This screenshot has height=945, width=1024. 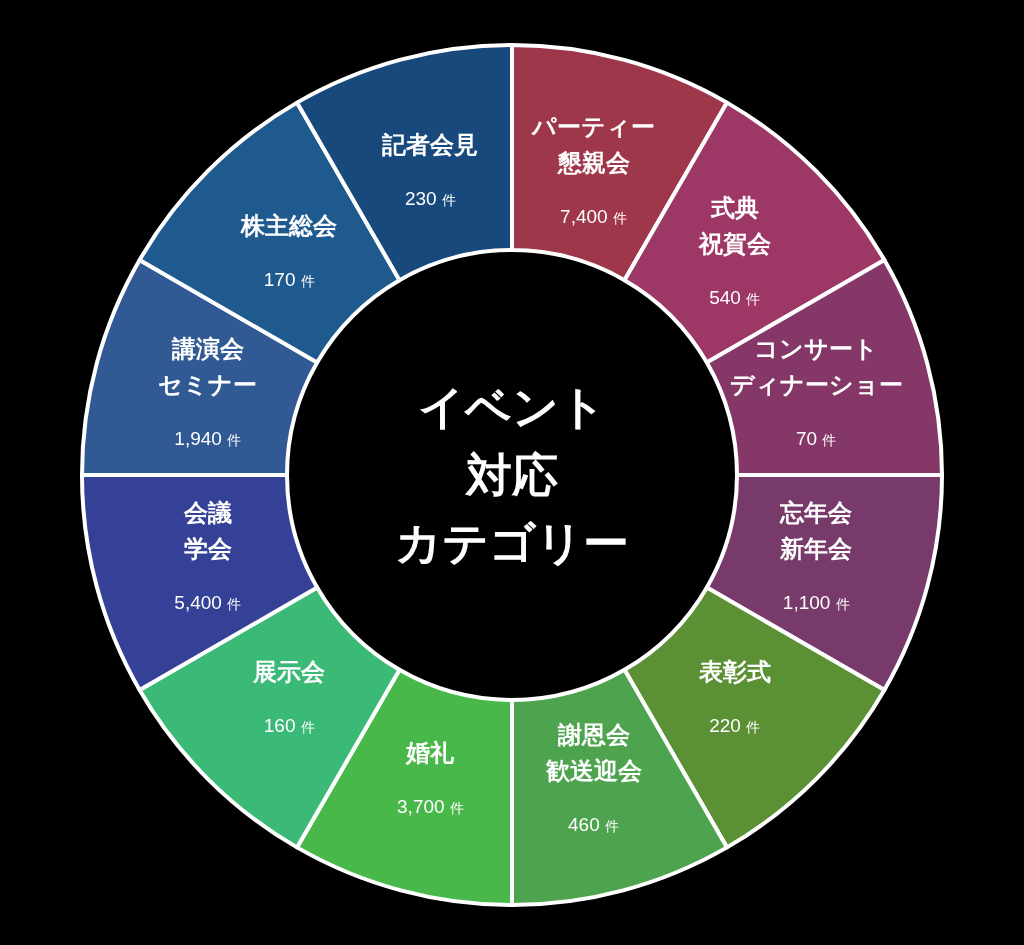 What do you see at coordinates (816, 367) in the screenshot?
I see `category-label: コンサートディナーショー` at bounding box center [816, 367].